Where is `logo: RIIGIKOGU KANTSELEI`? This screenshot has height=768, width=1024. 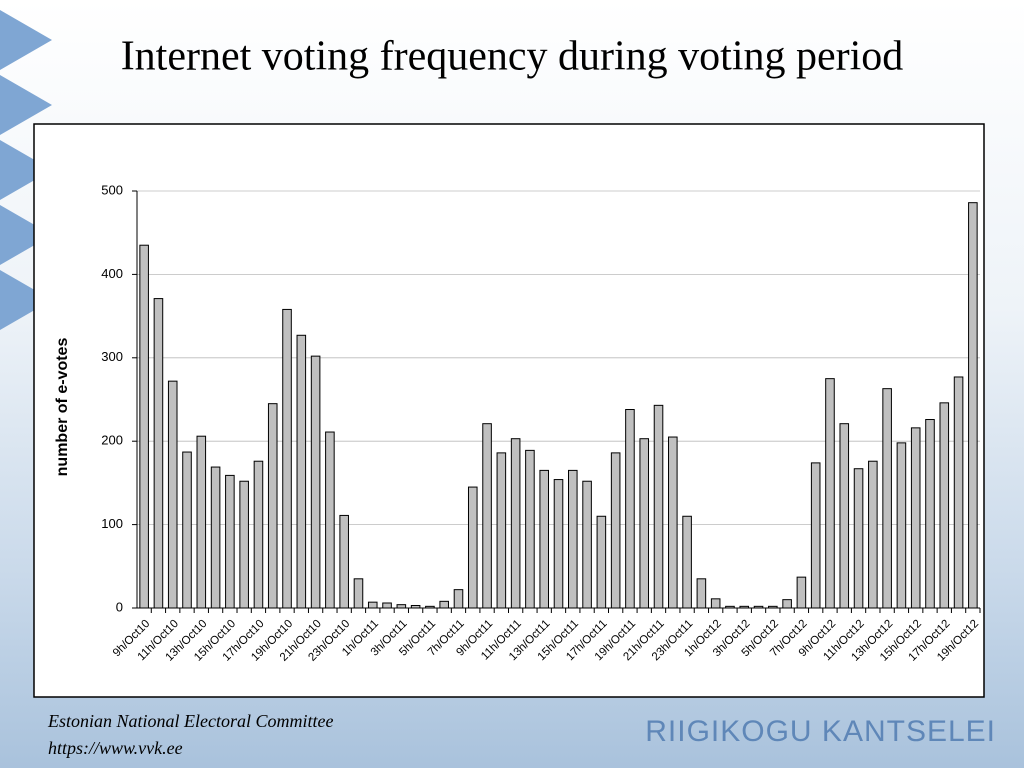
logo: RIIGIKOGU KANTSELEI is located at coordinates (820, 731).